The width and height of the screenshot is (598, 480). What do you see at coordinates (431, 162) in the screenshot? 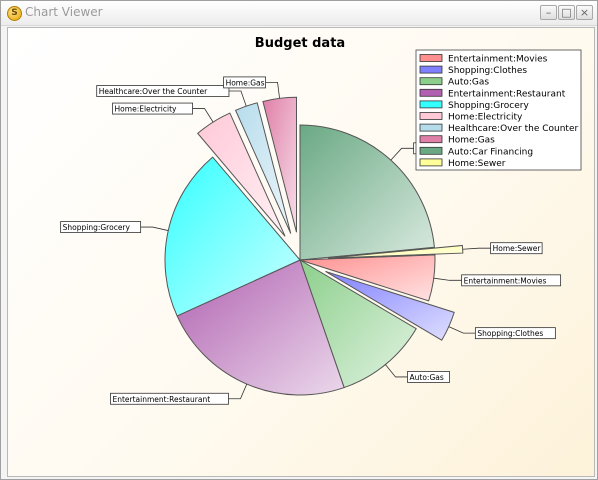
I see `legend-swatch-home-sewer` at bounding box center [431, 162].